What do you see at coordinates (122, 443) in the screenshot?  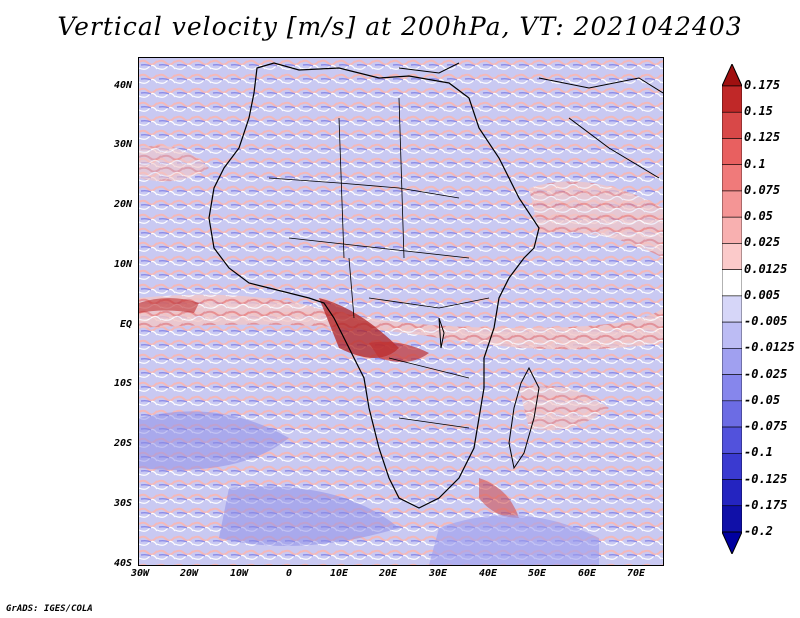 I see `lat-label-20s: 20S` at bounding box center [122, 443].